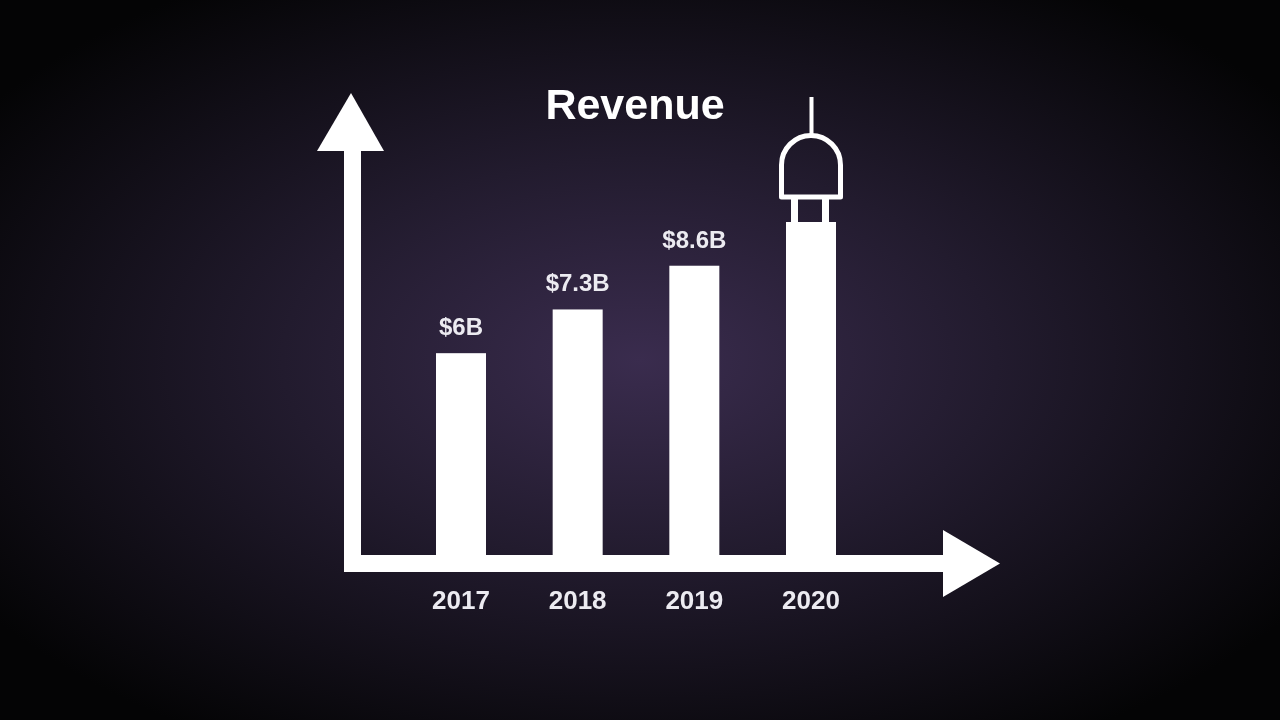  What do you see at coordinates (461, 327) in the screenshot?
I see `data-label: $6B` at bounding box center [461, 327].